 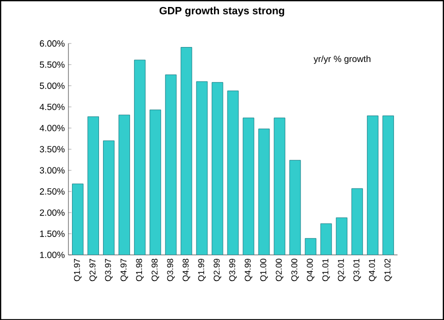 What do you see at coordinates (109, 269) in the screenshot?
I see `x-tick-label: Q3.97` at bounding box center [109, 269].